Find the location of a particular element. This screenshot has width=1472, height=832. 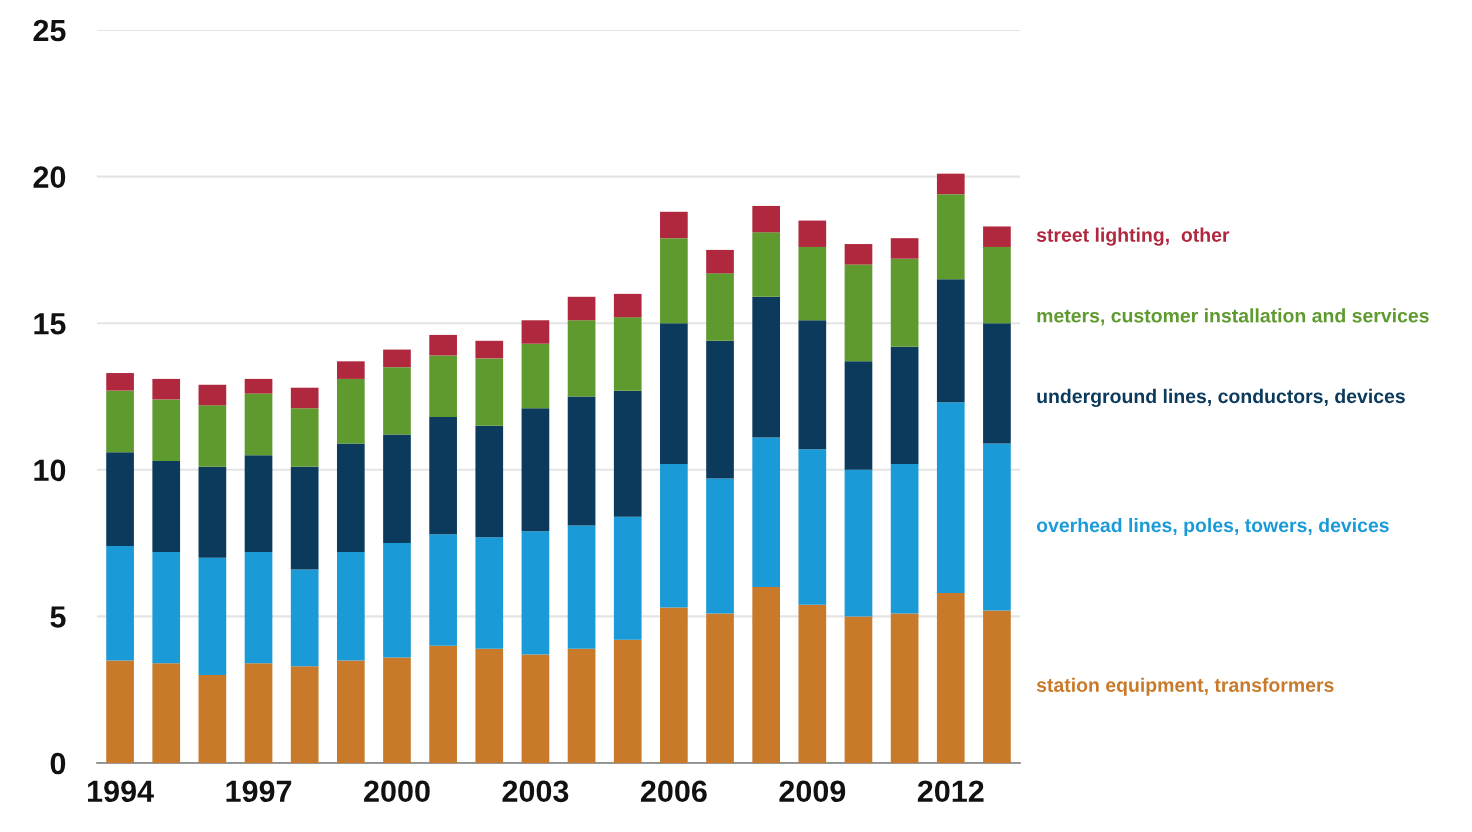

y-tick-label: 0 is located at coordinates (58, 763).